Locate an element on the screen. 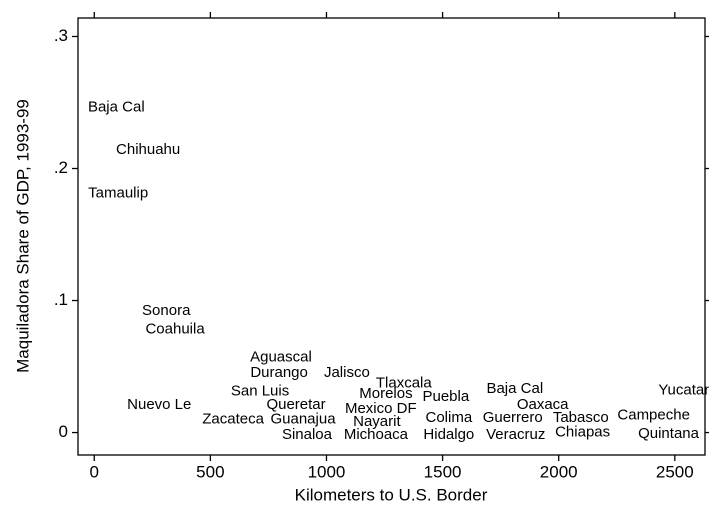 This screenshot has width=709, height=510. point-label: Nayarit is located at coordinates (377, 421).